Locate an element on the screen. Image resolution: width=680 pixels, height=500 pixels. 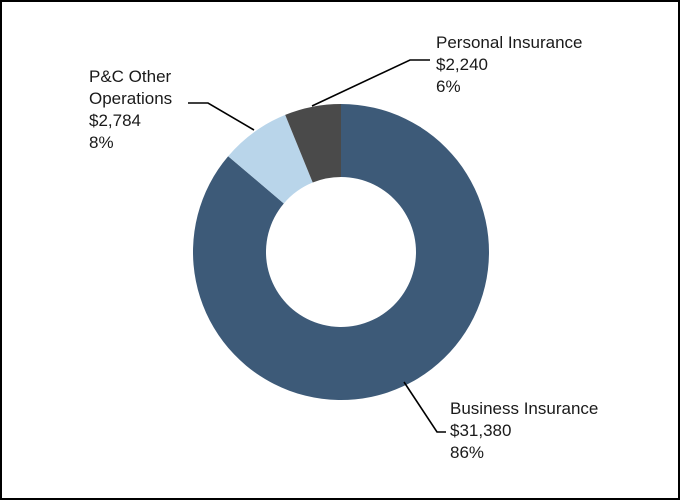
leader-line-pc-other-operations is located at coordinates (221, 116).